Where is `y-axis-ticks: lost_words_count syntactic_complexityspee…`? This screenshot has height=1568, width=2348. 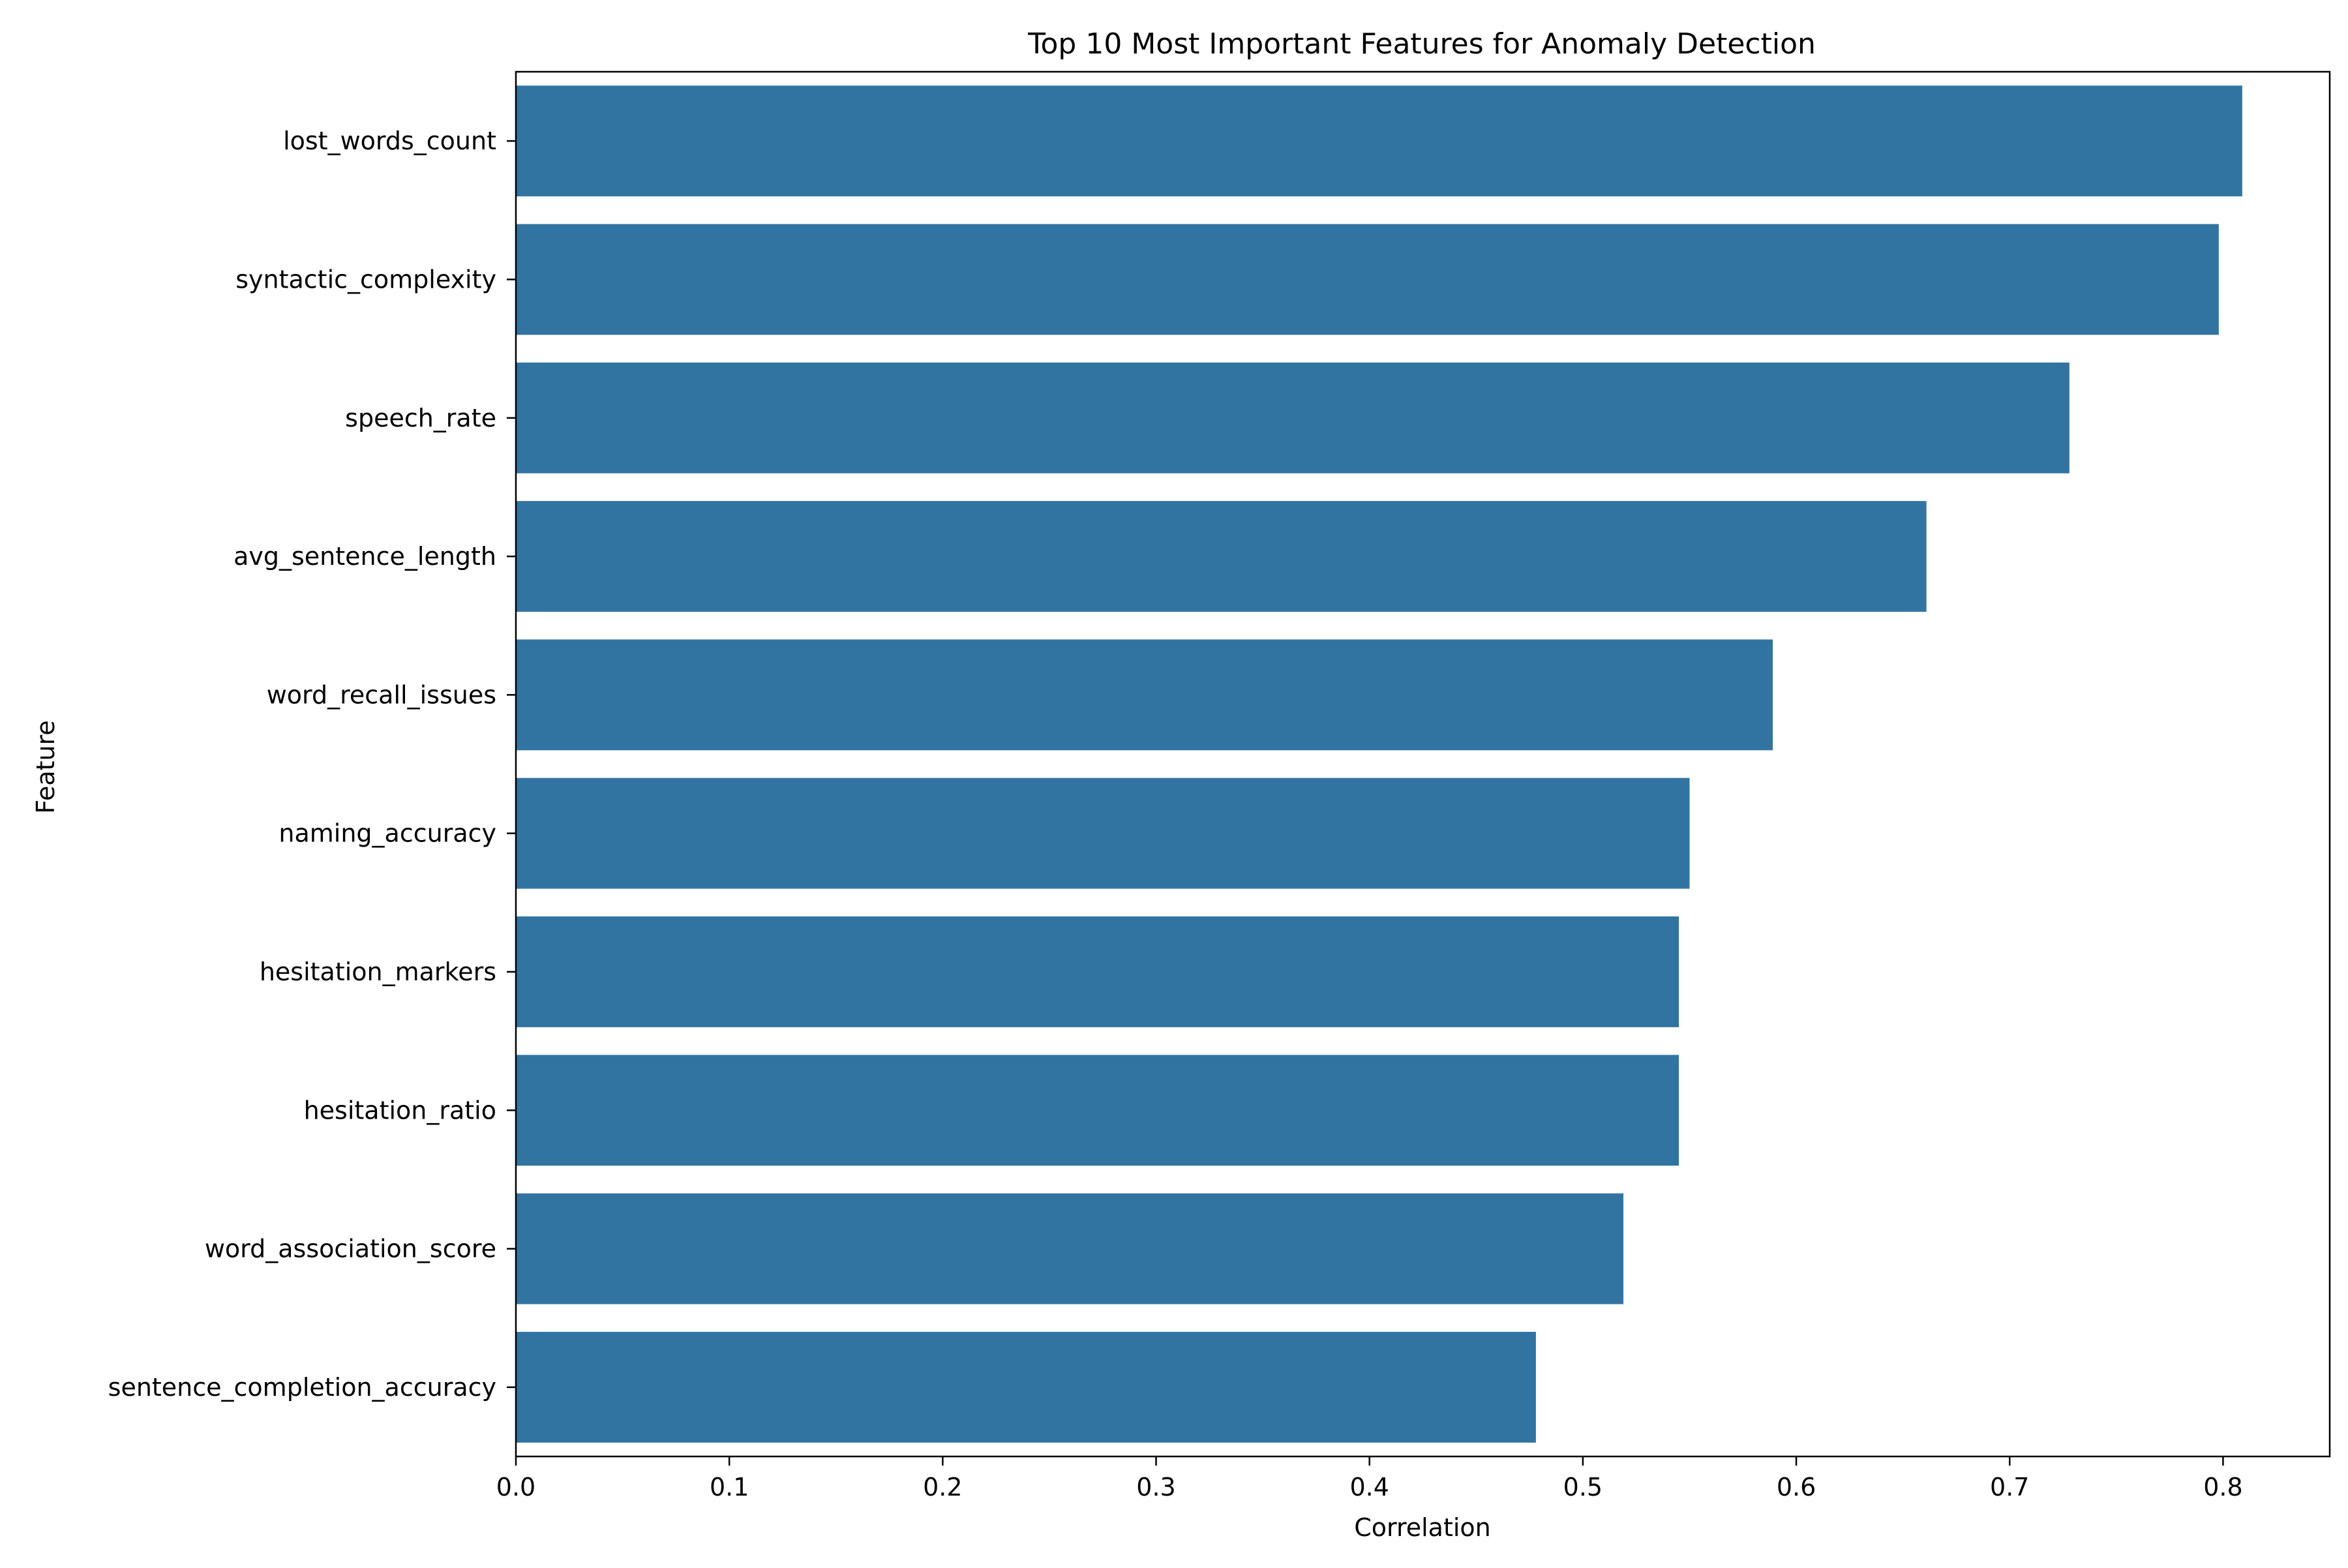 y-axis-ticks: lost_words_count syntactic_complexityspee… is located at coordinates (312, 764).